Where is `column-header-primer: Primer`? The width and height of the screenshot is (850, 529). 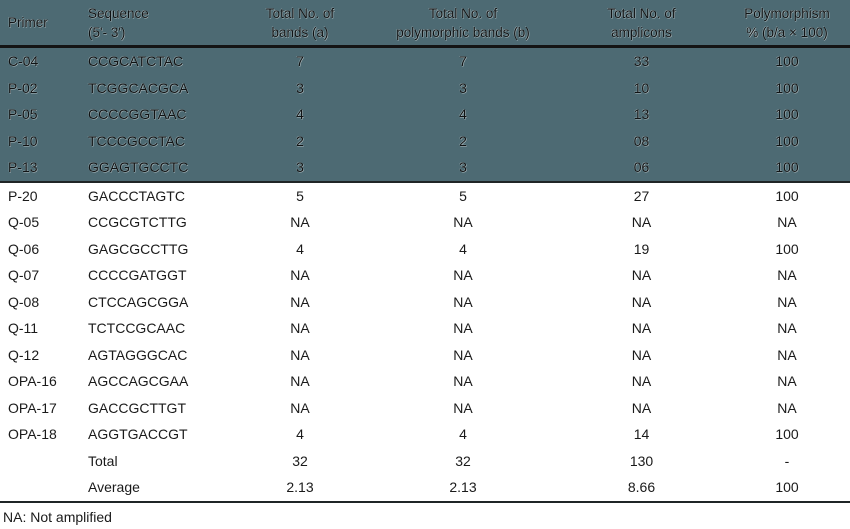
column-header-primer: Primer is located at coordinates (42, 22).